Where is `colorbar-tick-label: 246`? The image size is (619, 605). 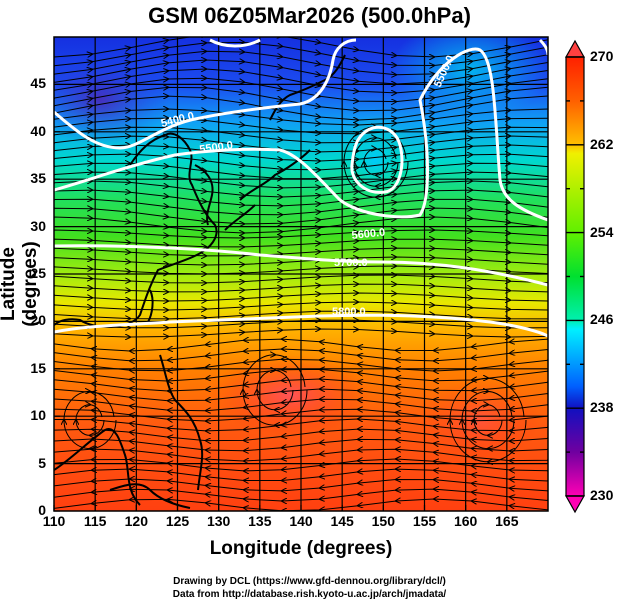 colorbar-tick-label: 246 is located at coordinates (602, 319).